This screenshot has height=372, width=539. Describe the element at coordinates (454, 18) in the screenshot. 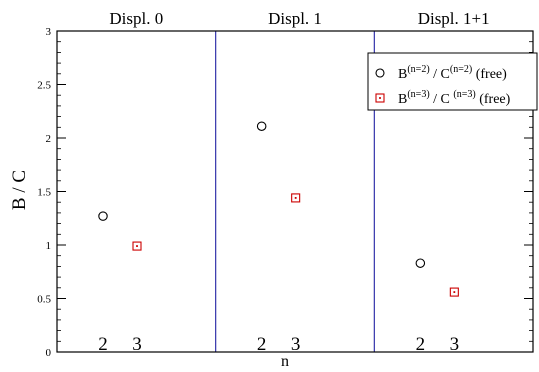

I see `panel-title: Displ. 1+1` at that location.